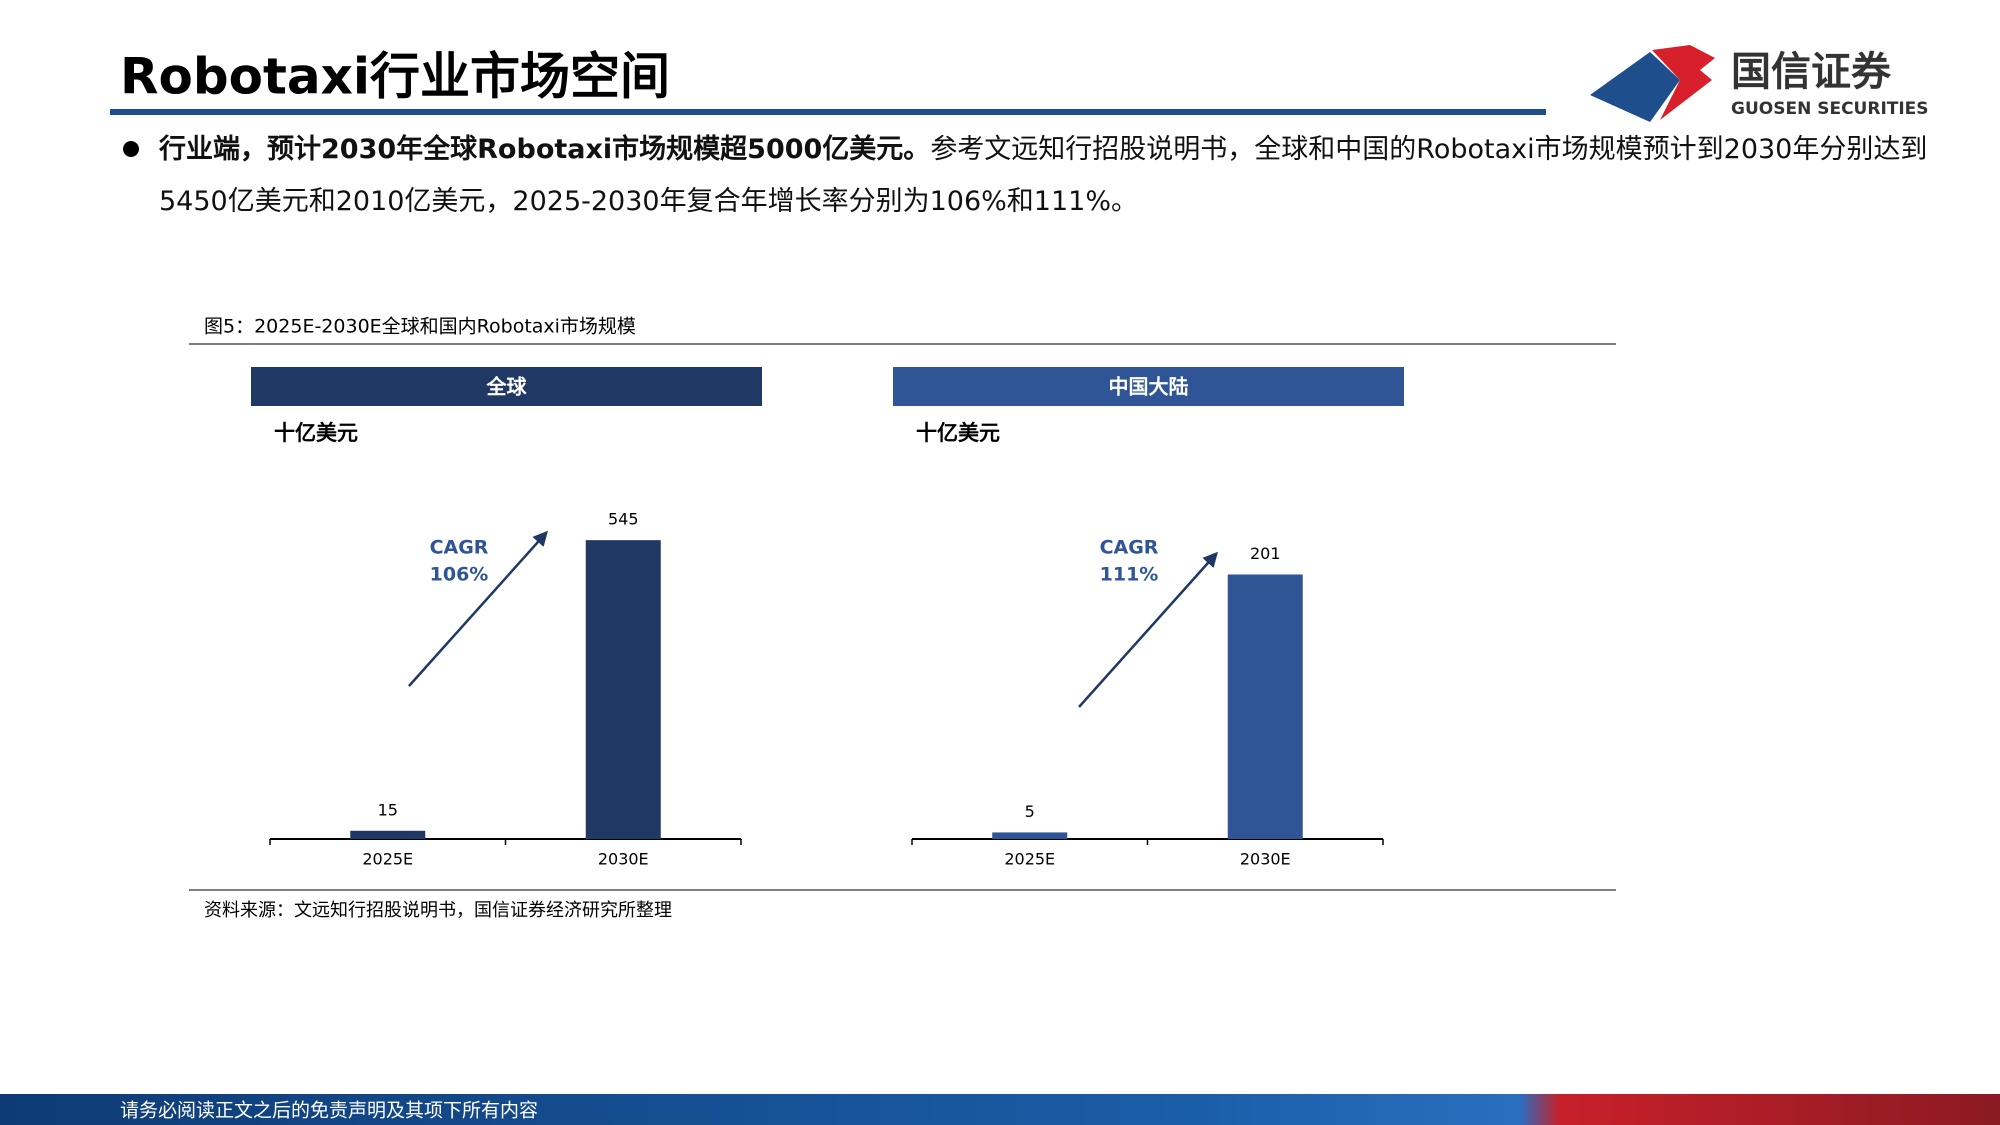  Describe the element at coordinates (395, 77) in the screenshot. I see `slide-title: Robotaxi行业市场空间` at that location.